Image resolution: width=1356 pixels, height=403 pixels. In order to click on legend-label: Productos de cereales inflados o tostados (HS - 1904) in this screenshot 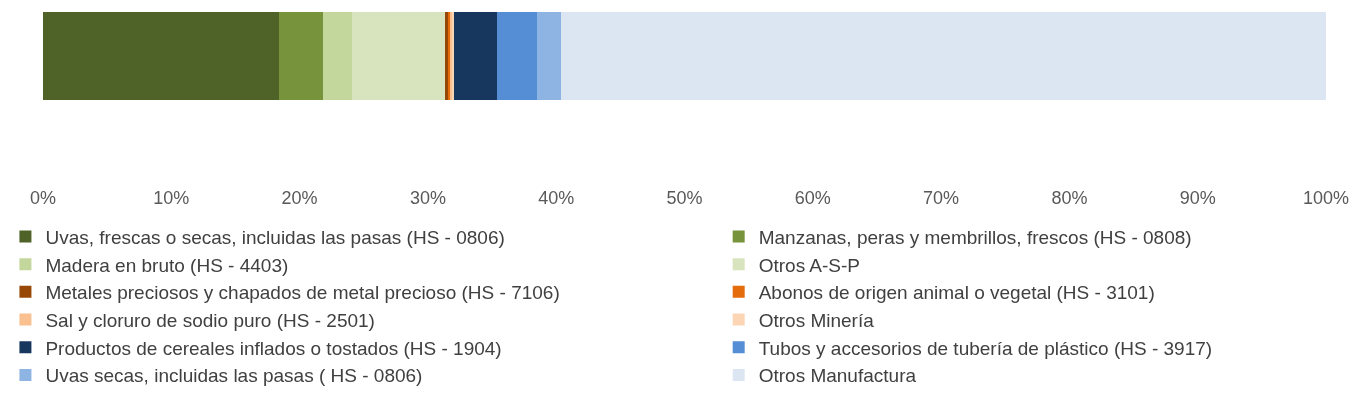, I will do `click(273, 348)`.